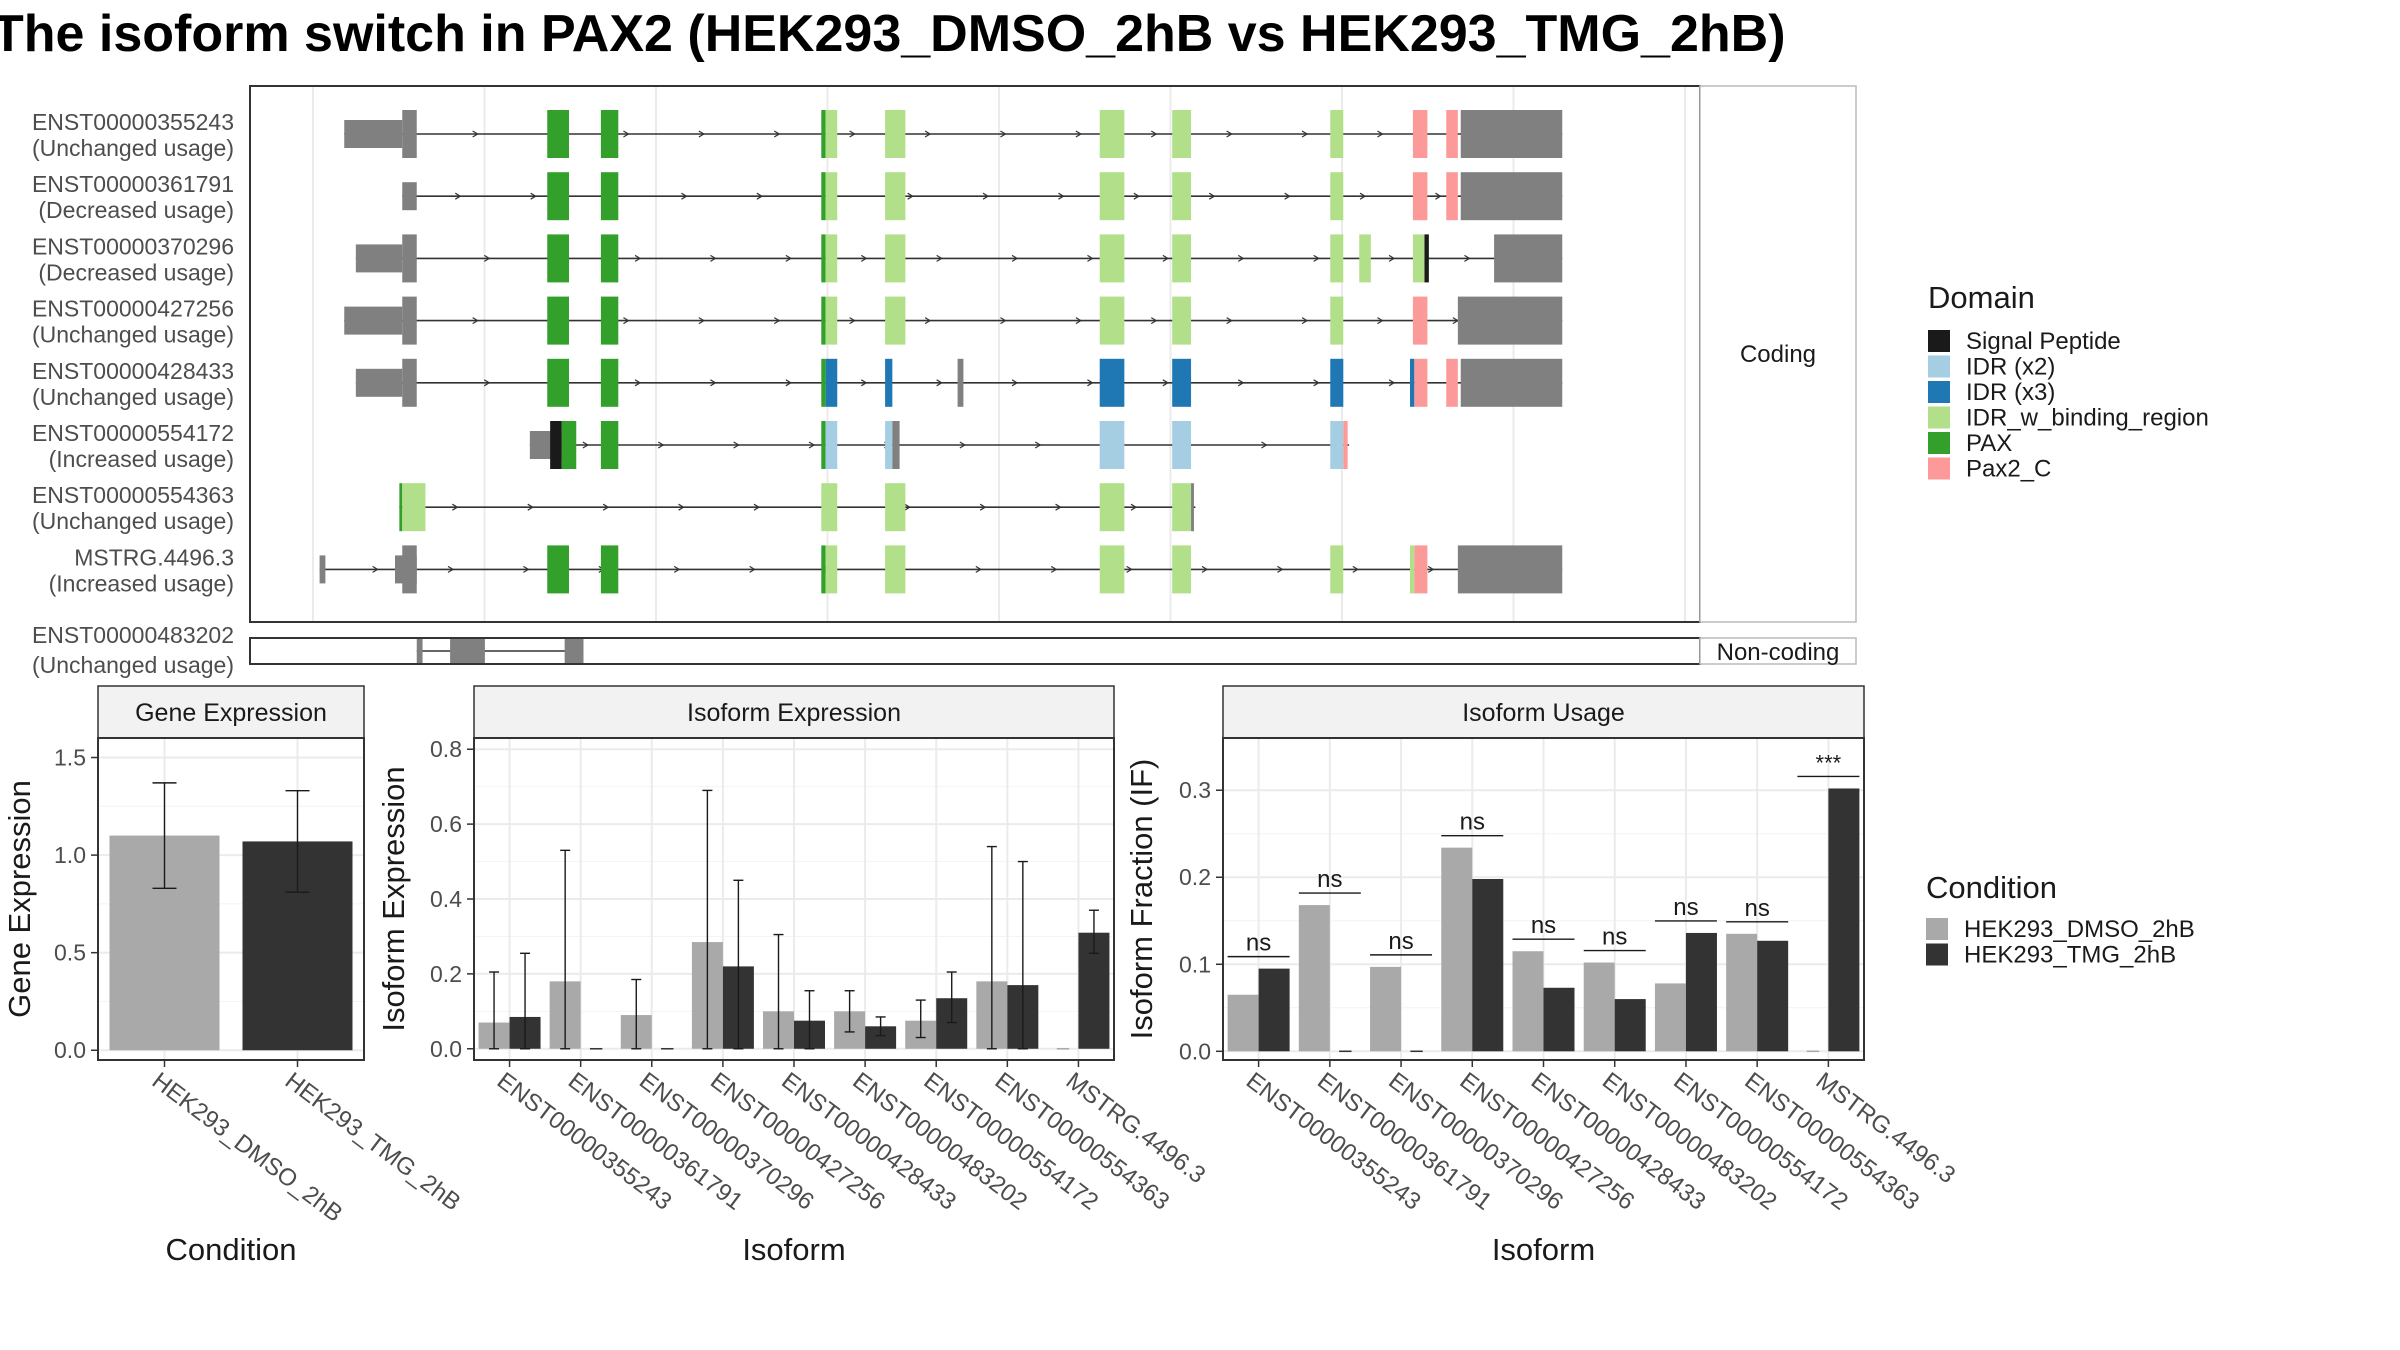 This screenshot has height=1350, width=2400. Describe the element at coordinates (794, 713) in the screenshot. I see `panel-title: Isoform Expression` at that location.